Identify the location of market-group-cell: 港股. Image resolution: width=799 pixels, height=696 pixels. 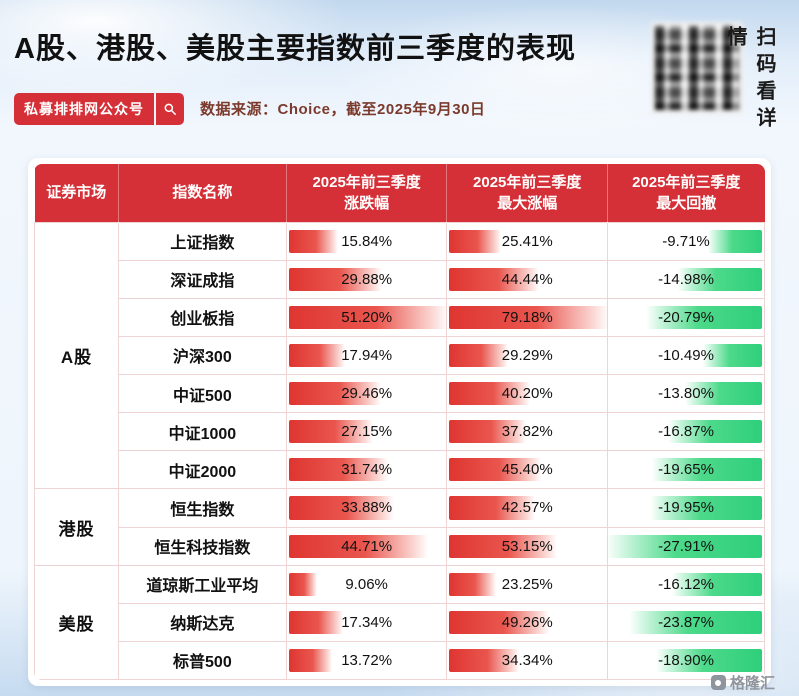
(76, 527).